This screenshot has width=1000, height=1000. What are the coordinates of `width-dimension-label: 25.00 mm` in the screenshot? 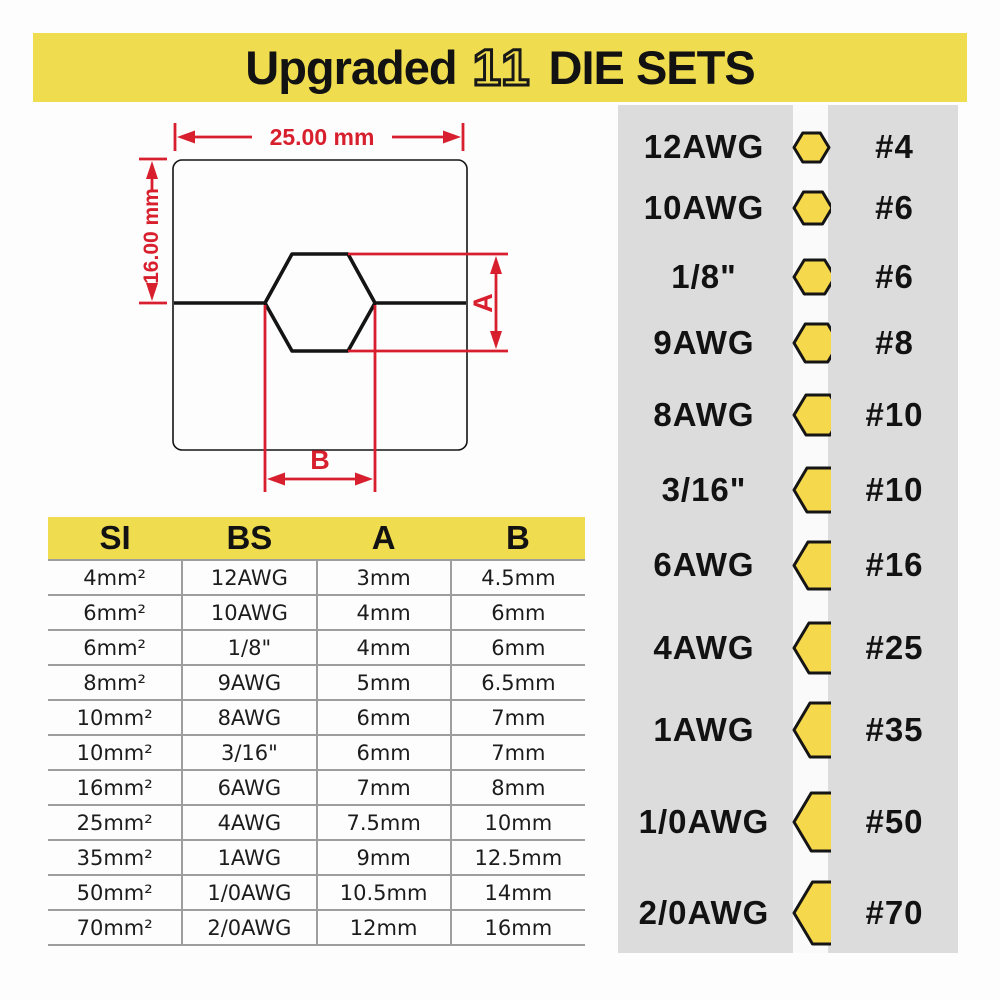 It's located at (322, 137).